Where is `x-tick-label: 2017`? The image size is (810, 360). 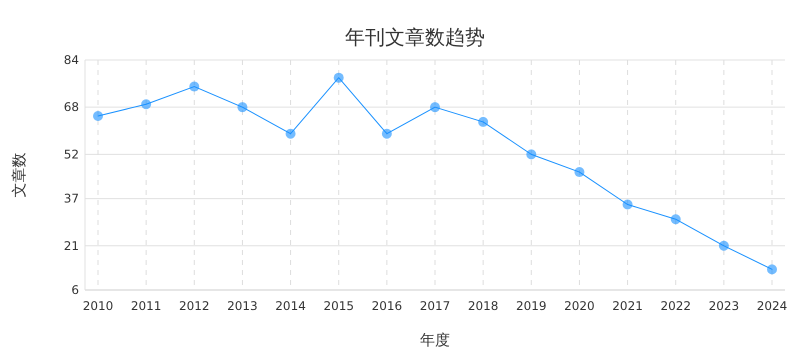 x-tick-label: 2017 is located at coordinates (435, 306).